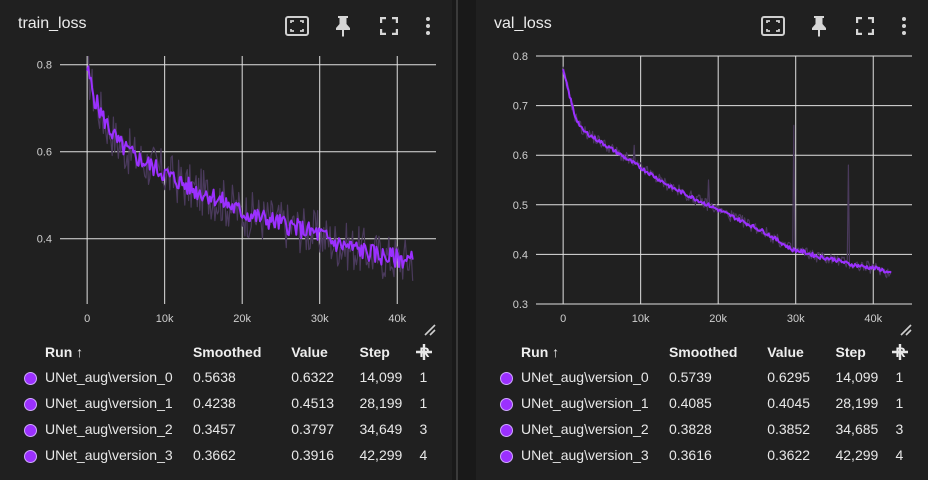  Describe the element at coordinates (690, 377) in the screenshot. I see `smoothed-value: 0.5739` at that location.